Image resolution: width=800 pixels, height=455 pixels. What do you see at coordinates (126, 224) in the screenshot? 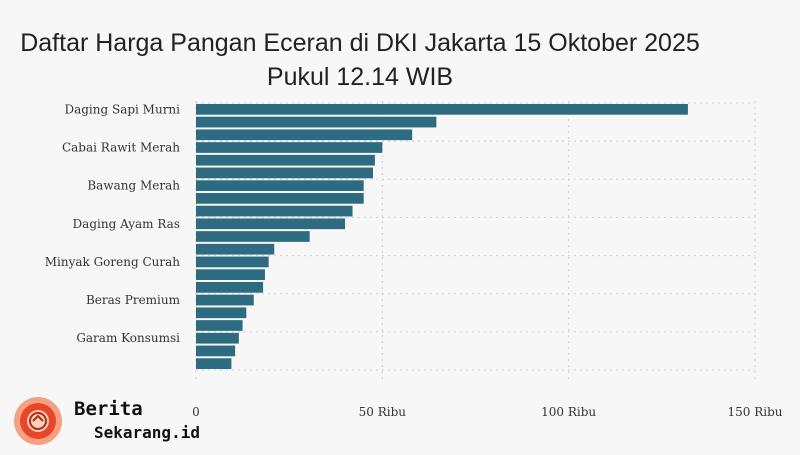
I see `y-category-label: Daging Ayam Ras` at bounding box center [126, 224].